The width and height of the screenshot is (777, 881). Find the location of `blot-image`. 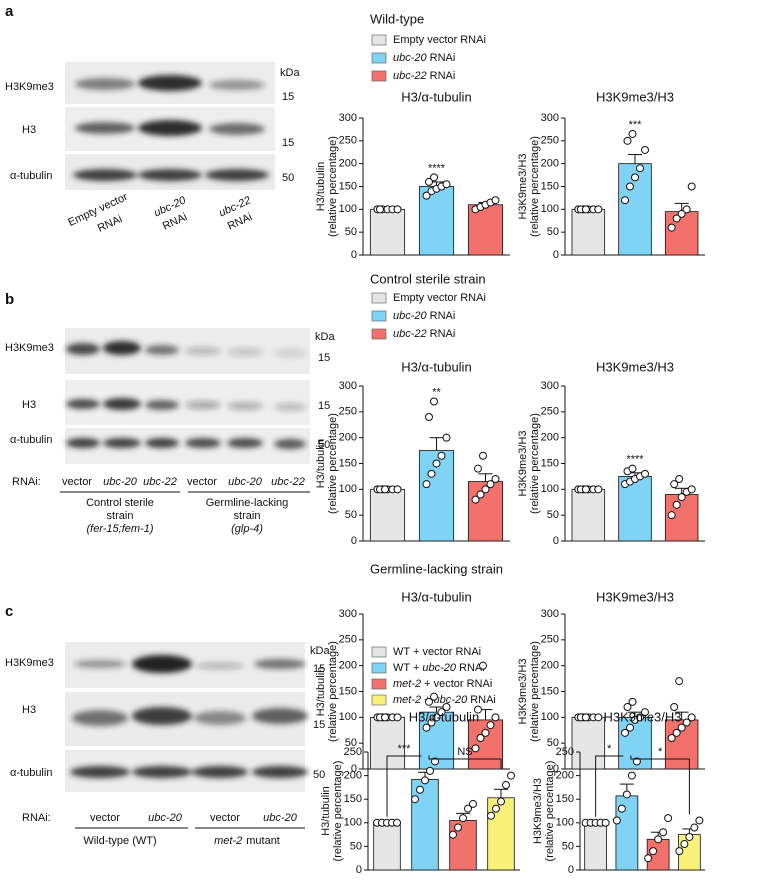

blot-image is located at coordinates (170, 126).